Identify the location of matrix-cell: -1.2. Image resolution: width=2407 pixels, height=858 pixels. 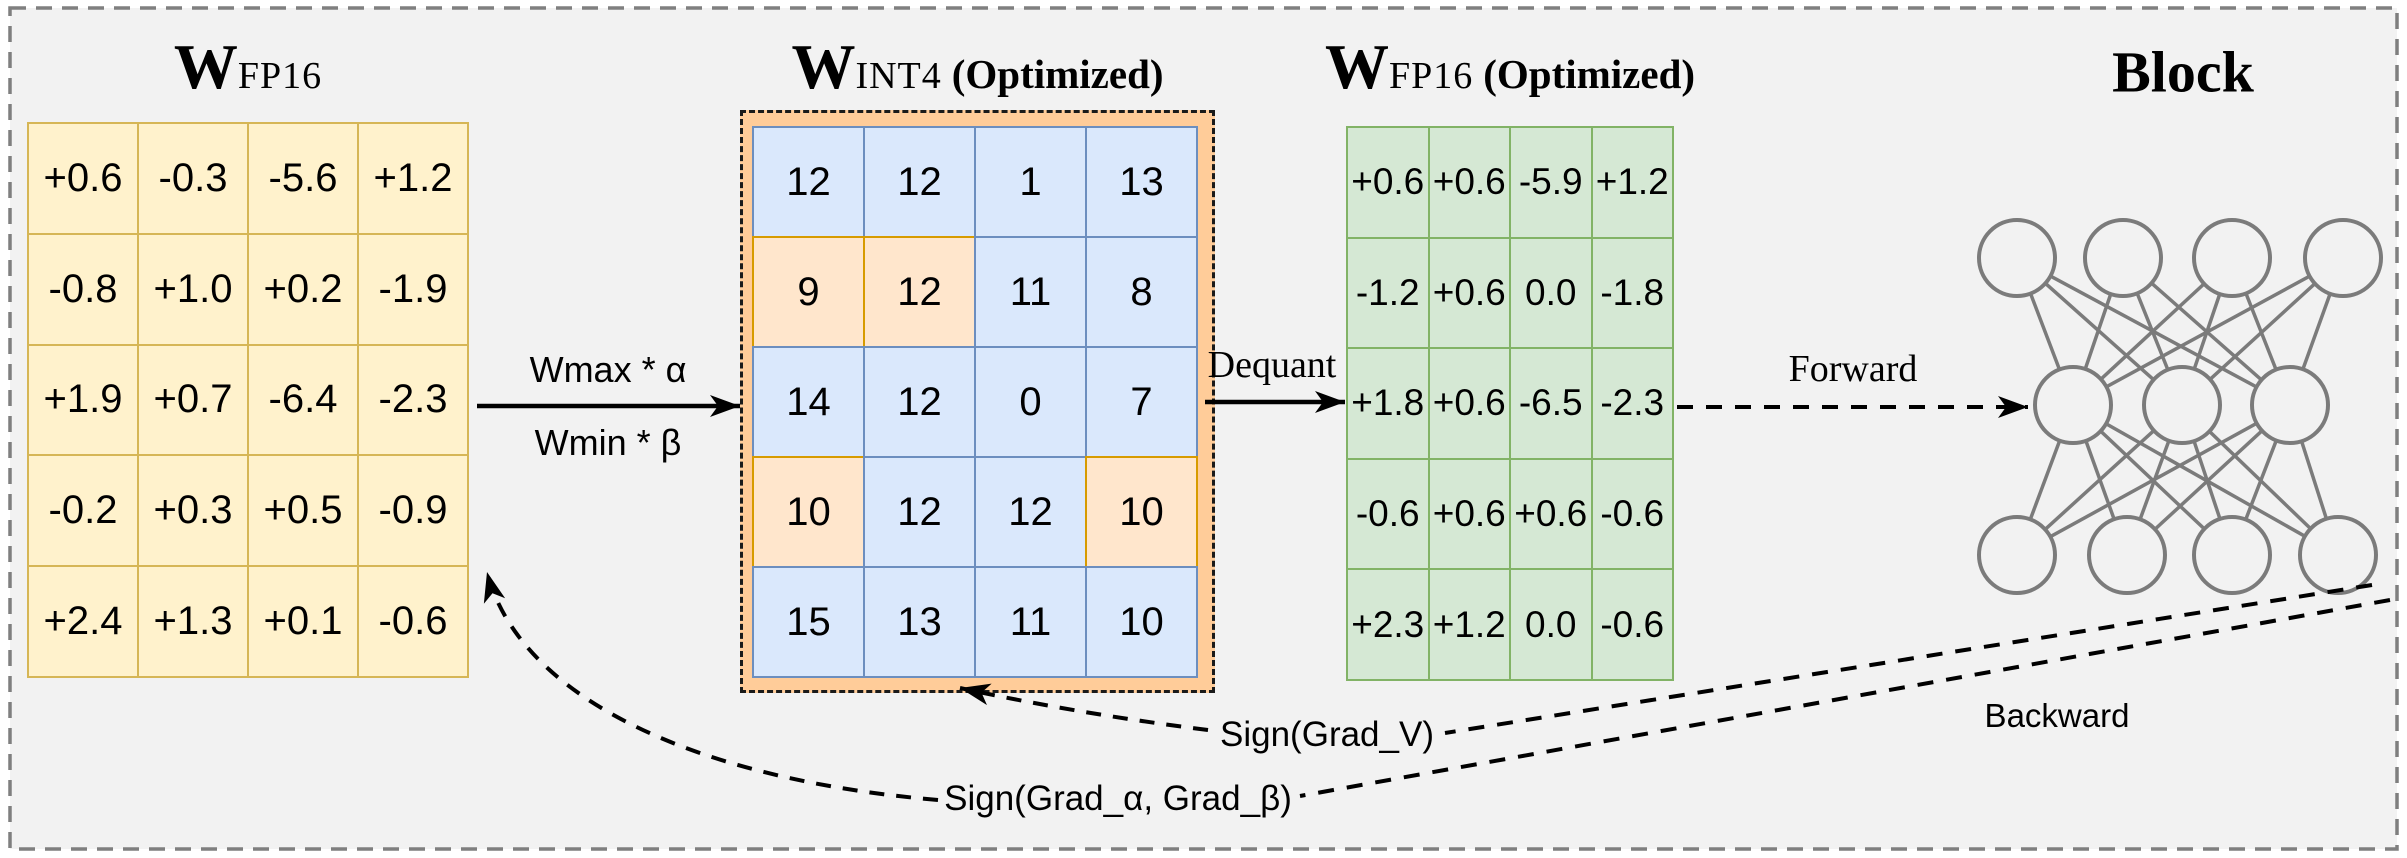
(1388, 293).